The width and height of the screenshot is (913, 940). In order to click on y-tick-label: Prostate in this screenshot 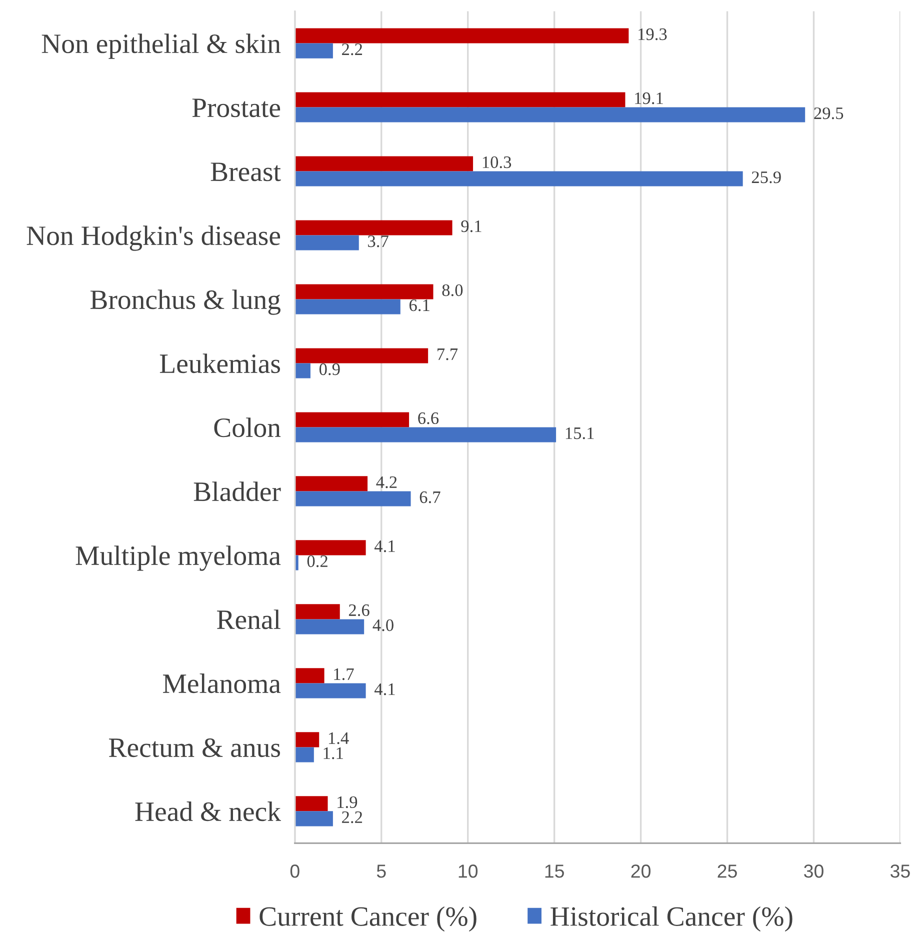, I will do `click(236, 108)`.